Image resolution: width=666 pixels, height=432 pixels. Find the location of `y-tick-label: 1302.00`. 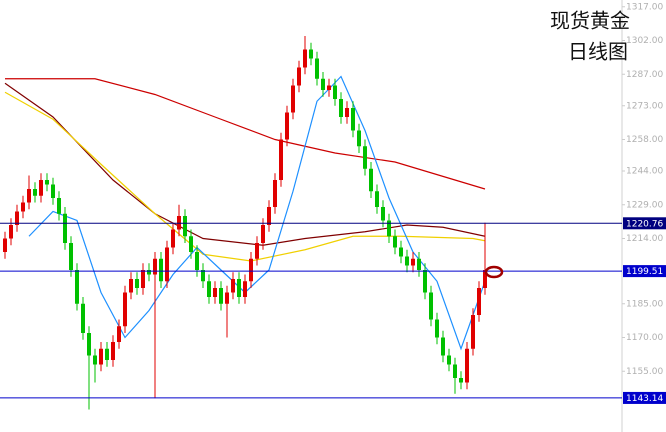

y-tick-label: 1302.00 is located at coordinates (644, 41).